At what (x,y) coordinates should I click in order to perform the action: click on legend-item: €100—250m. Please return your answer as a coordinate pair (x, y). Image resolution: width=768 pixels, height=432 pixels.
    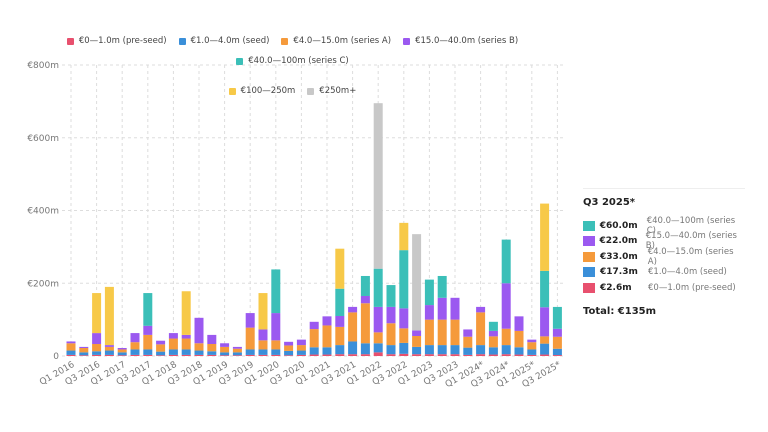
    Looking at the image, I should click on (262, 91).